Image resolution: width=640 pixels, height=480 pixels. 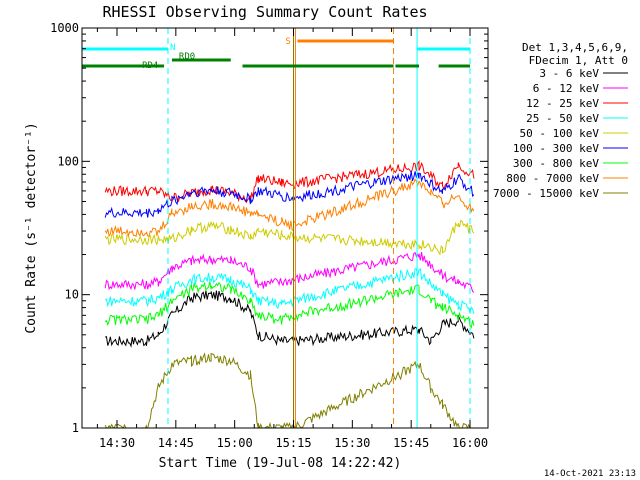 I want to click on timestamp: 14-Oct-2021 23:13, so click(x=590, y=474).